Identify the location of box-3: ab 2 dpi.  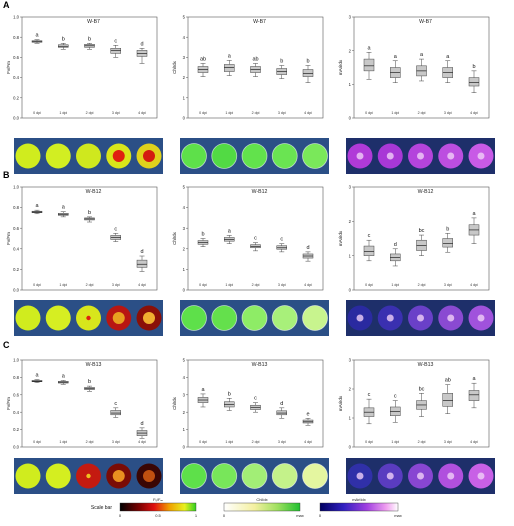
(255, 85).